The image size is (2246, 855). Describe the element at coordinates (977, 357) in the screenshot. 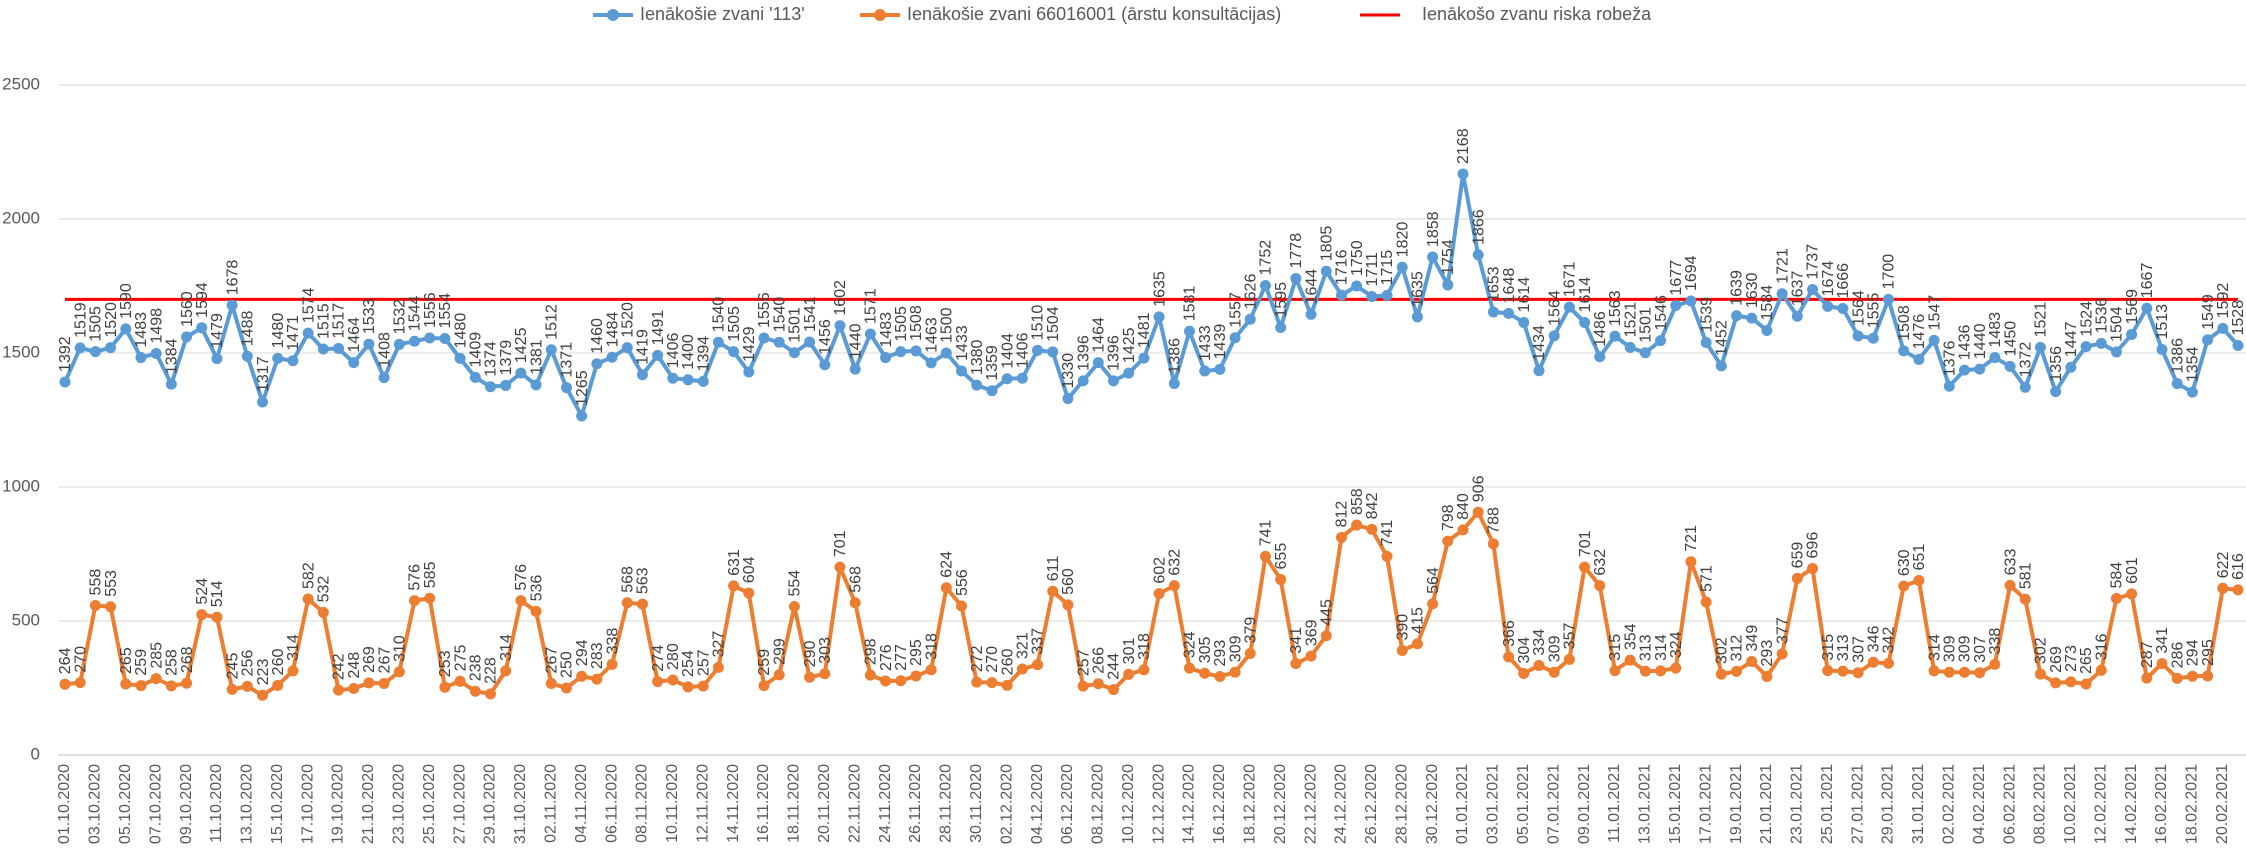

I see `data-label: 1380` at that location.